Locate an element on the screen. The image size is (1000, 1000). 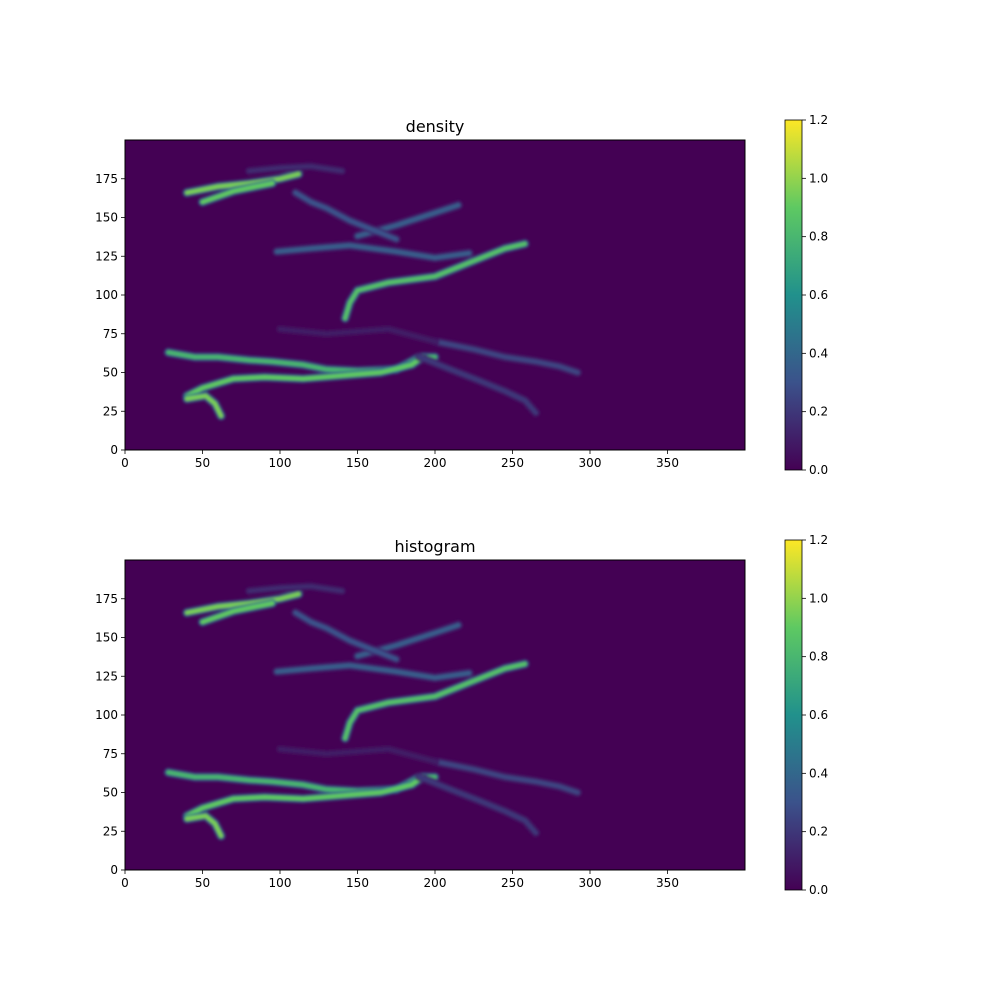
chart-title: density is located at coordinates (435, 126).